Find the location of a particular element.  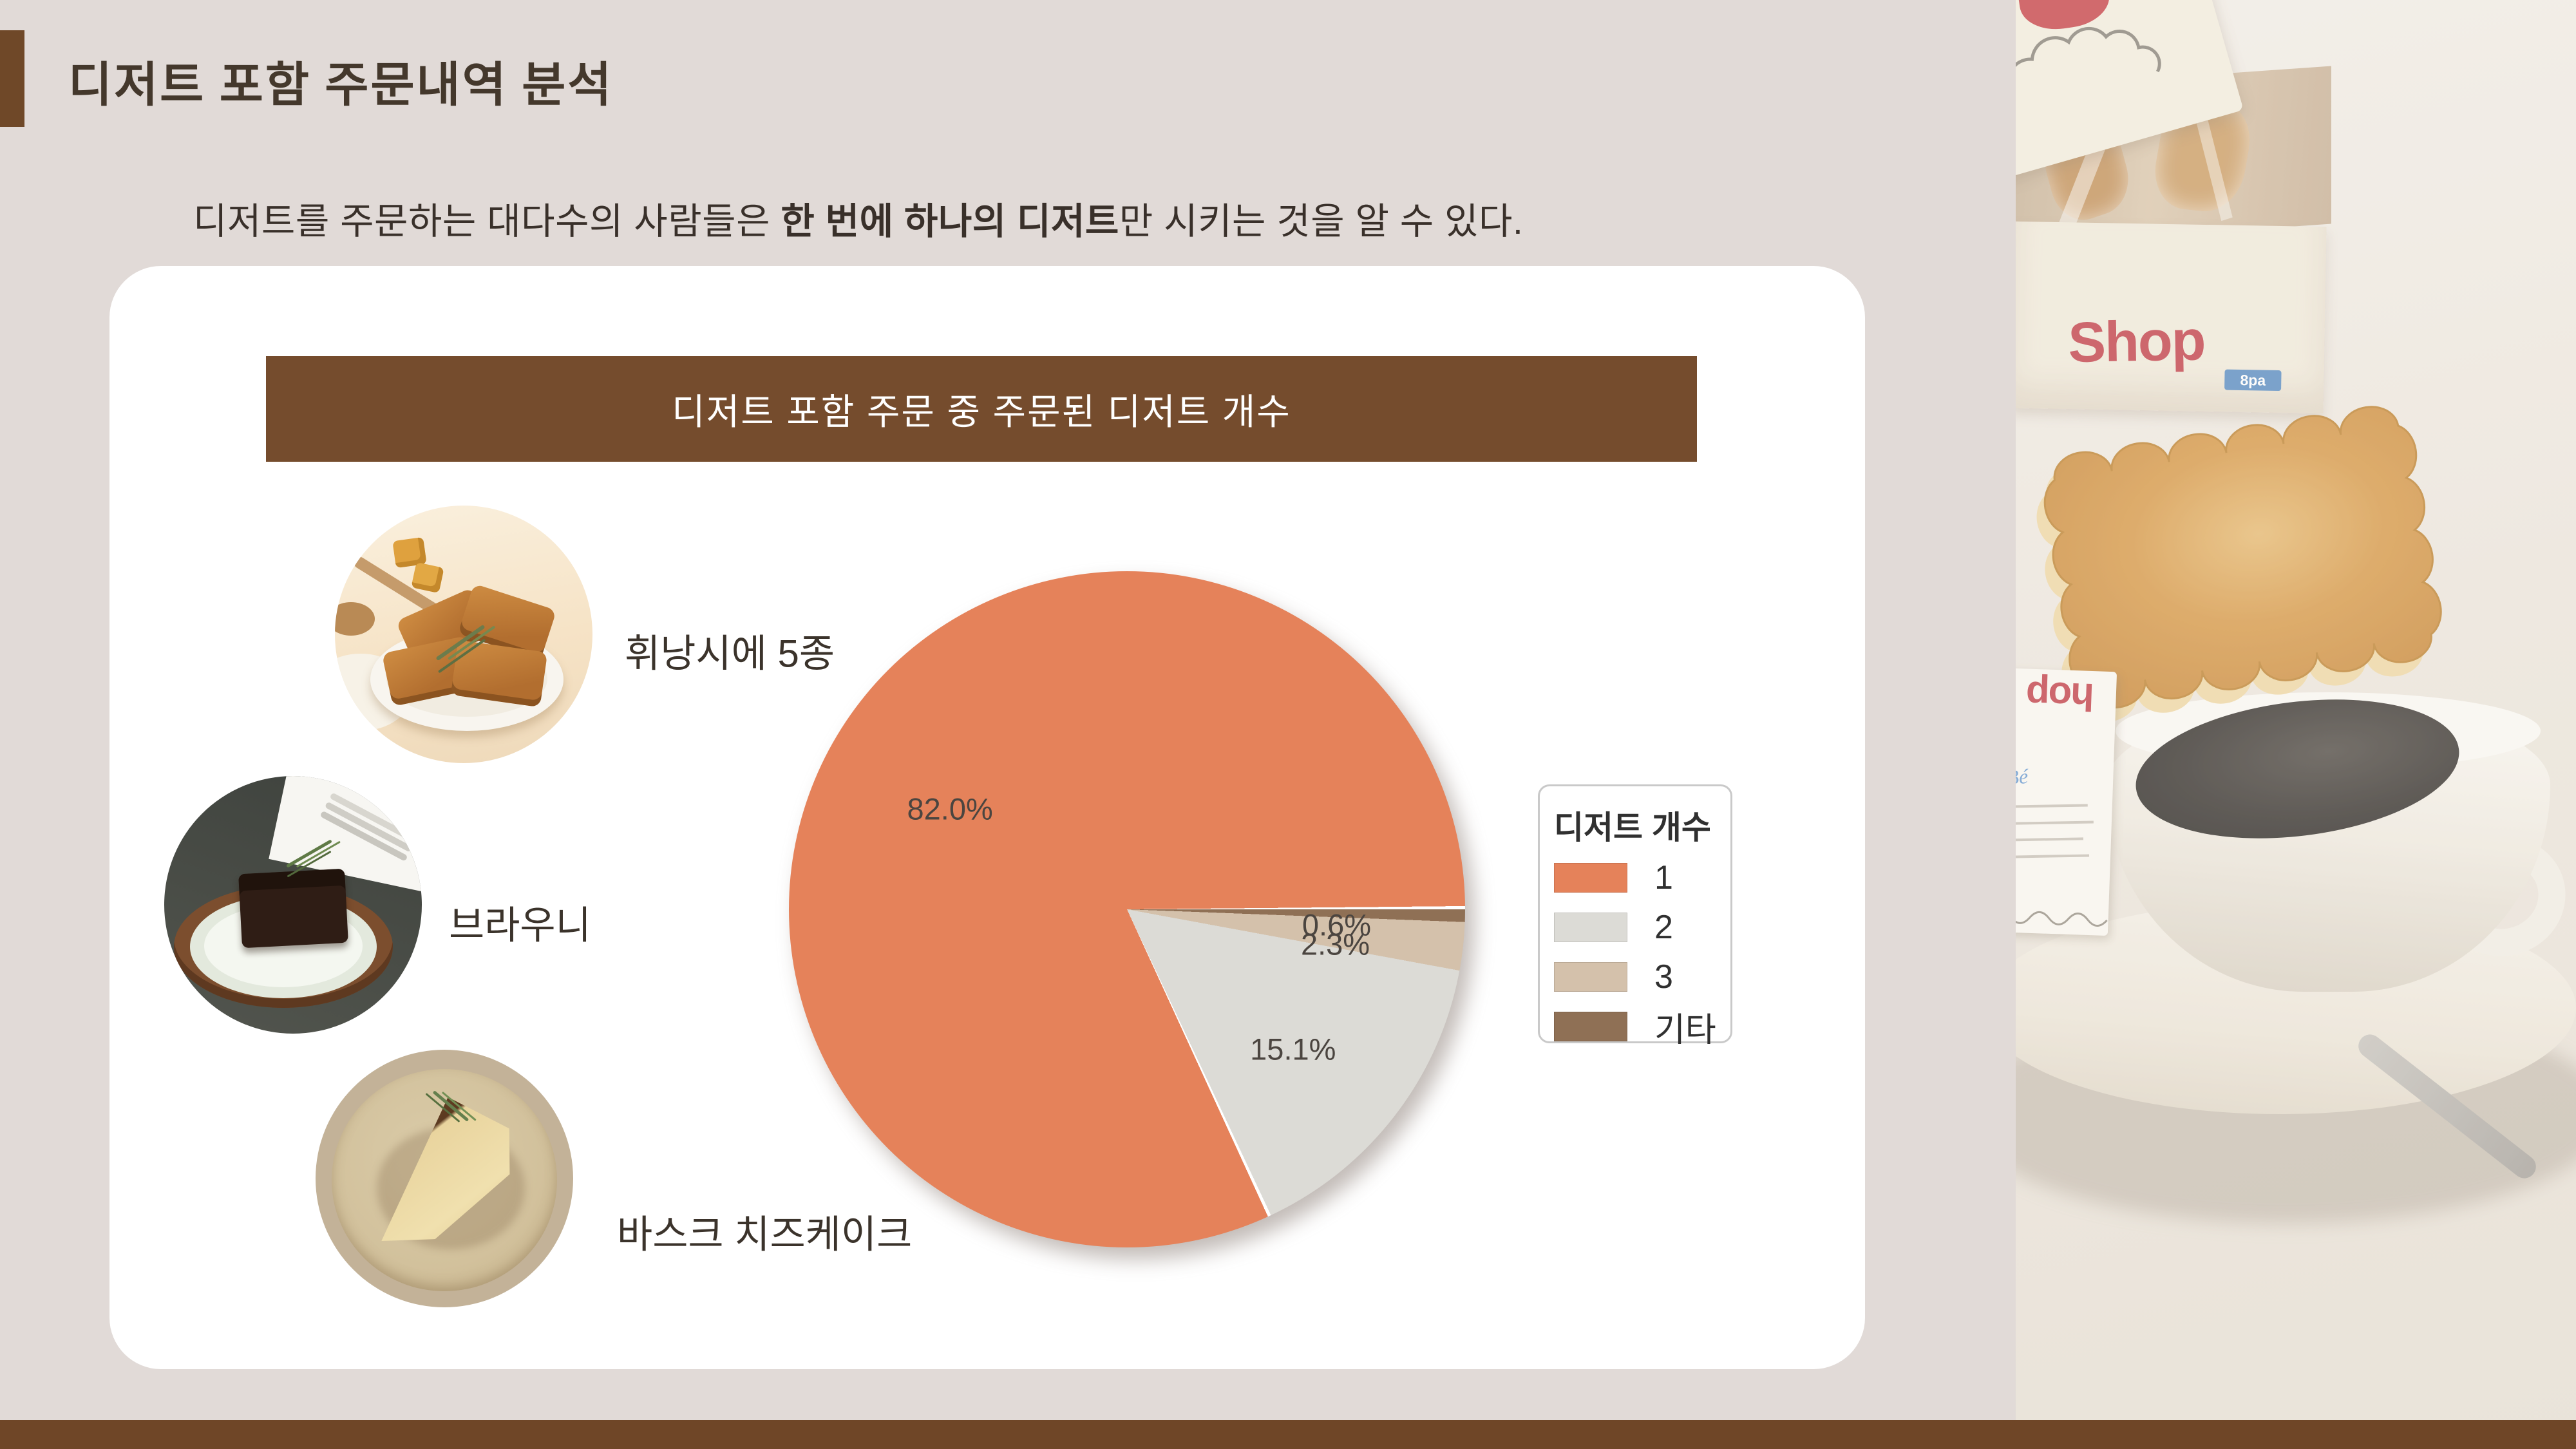

scalloped-cookie is located at coordinates (2239, 564).